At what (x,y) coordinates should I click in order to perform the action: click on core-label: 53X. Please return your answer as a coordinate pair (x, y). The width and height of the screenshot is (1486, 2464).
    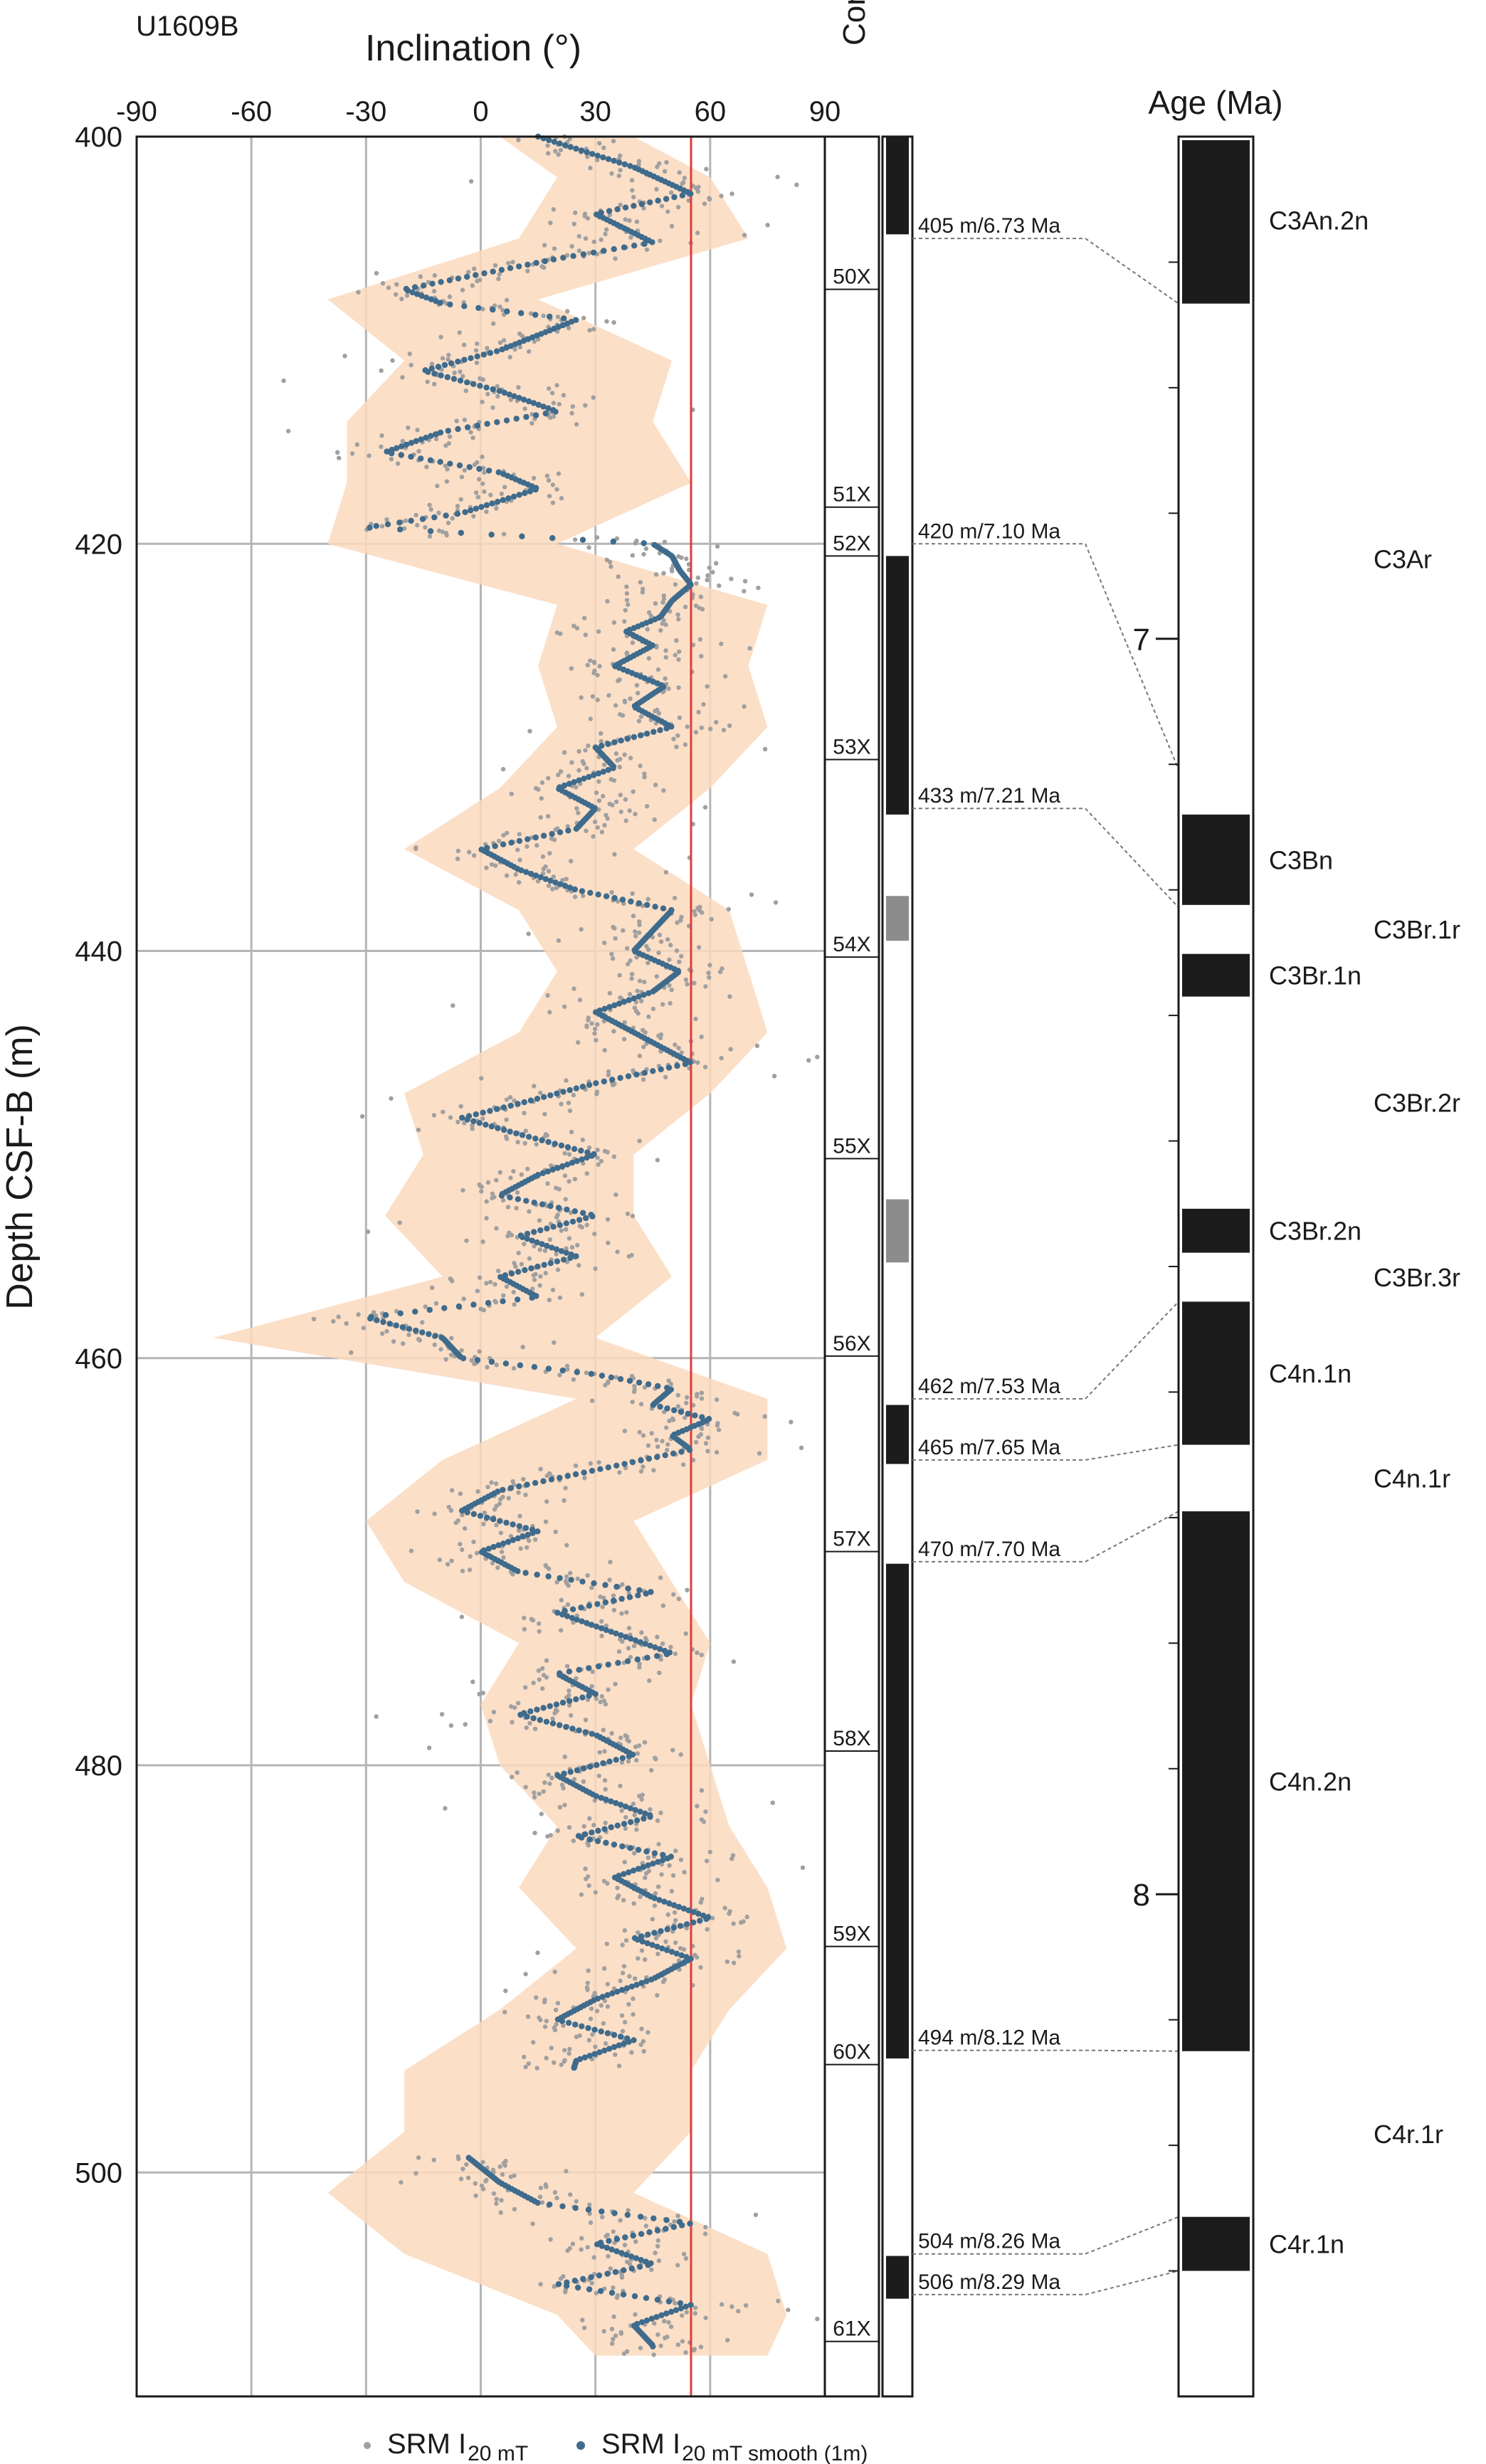
    Looking at the image, I should click on (851, 748).